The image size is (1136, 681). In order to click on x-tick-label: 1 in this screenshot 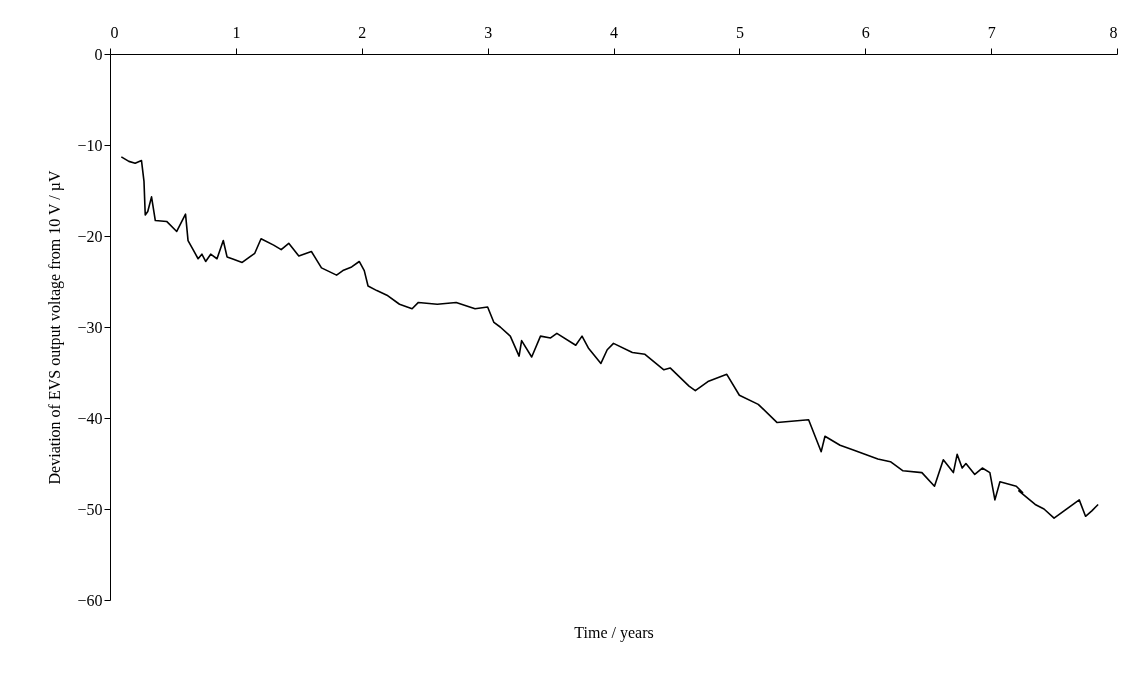, I will do `click(236, 32)`.